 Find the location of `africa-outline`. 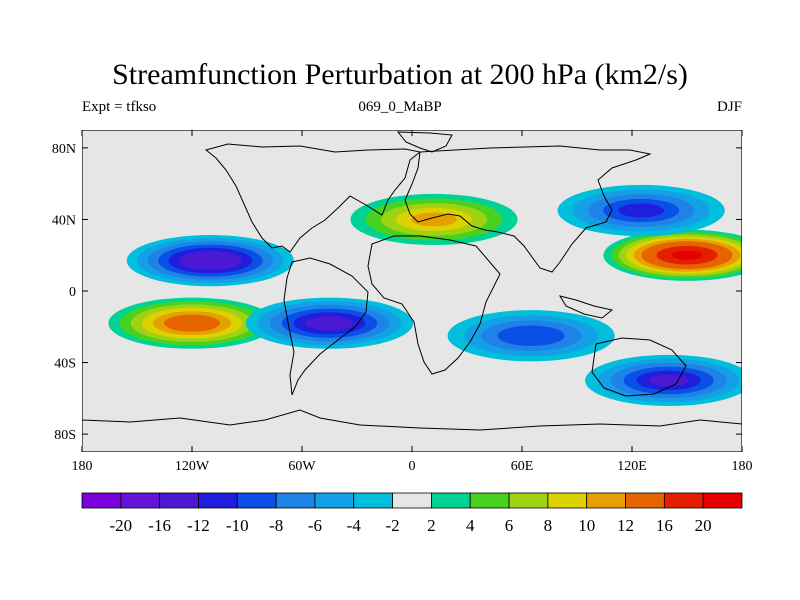

africa-outline is located at coordinates (434, 305).